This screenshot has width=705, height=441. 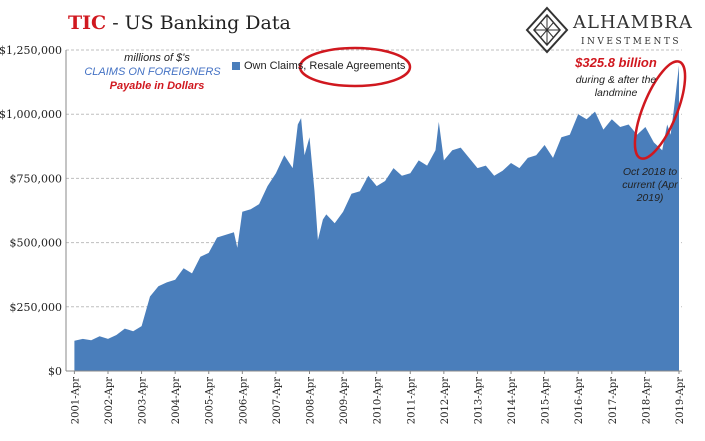 What do you see at coordinates (547, 30) in the screenshot?
I see `diamond-logo-icon` at bounding box center [547, 30].